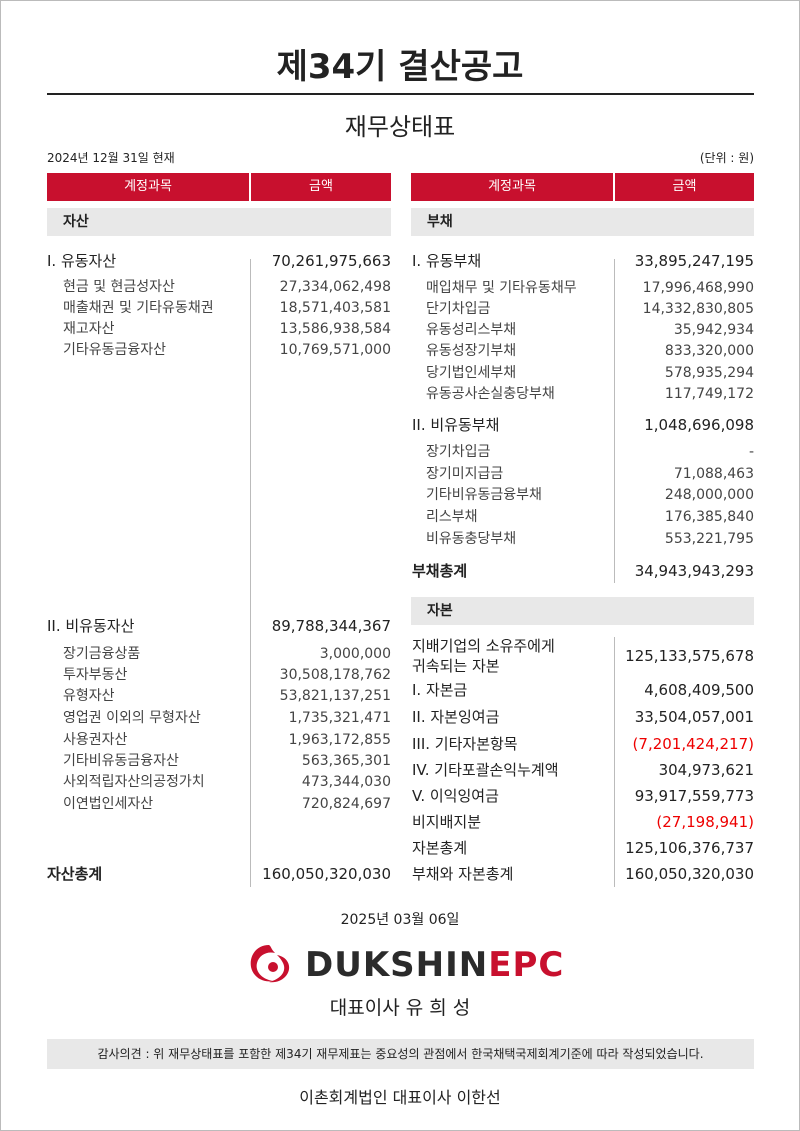 The width and height of the screenshot is (800, 1131). Describe the element at coordinates (219, 222) in the screenshot. I see `section-bar: 자산` at that location.